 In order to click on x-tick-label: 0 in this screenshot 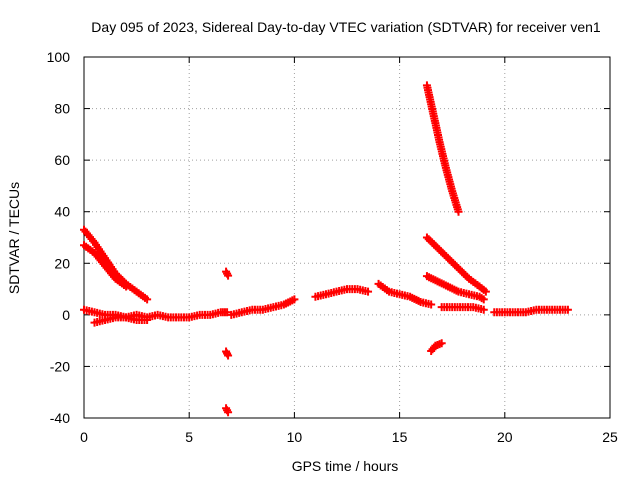, I will do `click(84, 437)`.